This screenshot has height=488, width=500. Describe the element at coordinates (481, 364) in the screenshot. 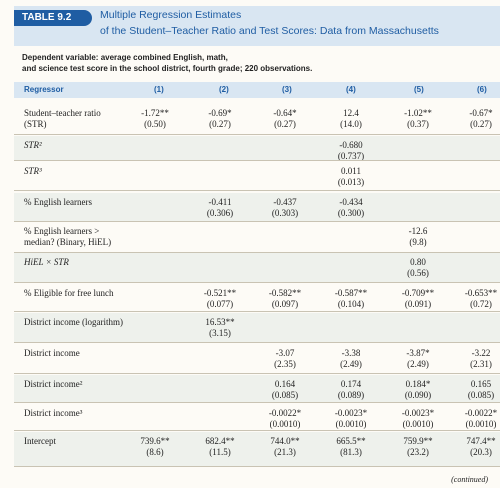

I see `standard-error: (2.31)` at that location.